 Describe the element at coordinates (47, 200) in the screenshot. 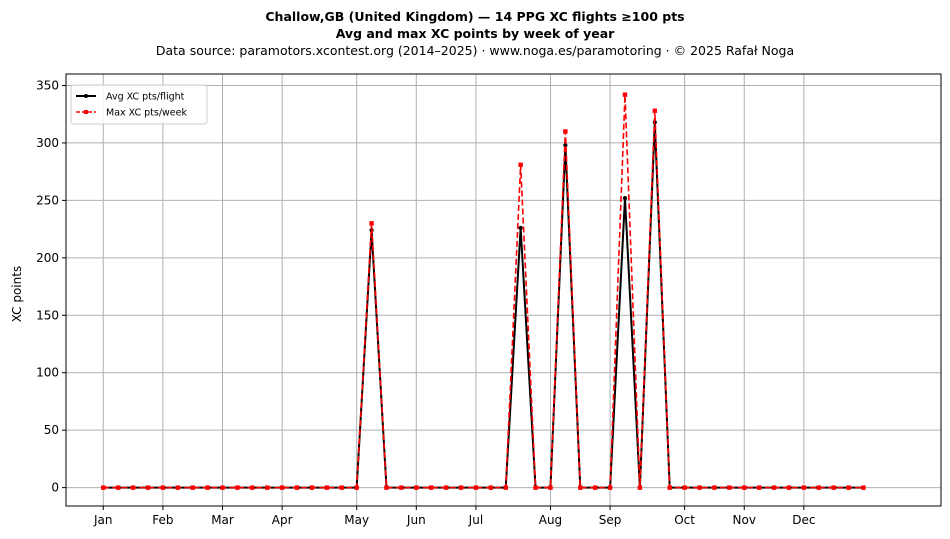

I see `y-tick-label: 250` at that location.